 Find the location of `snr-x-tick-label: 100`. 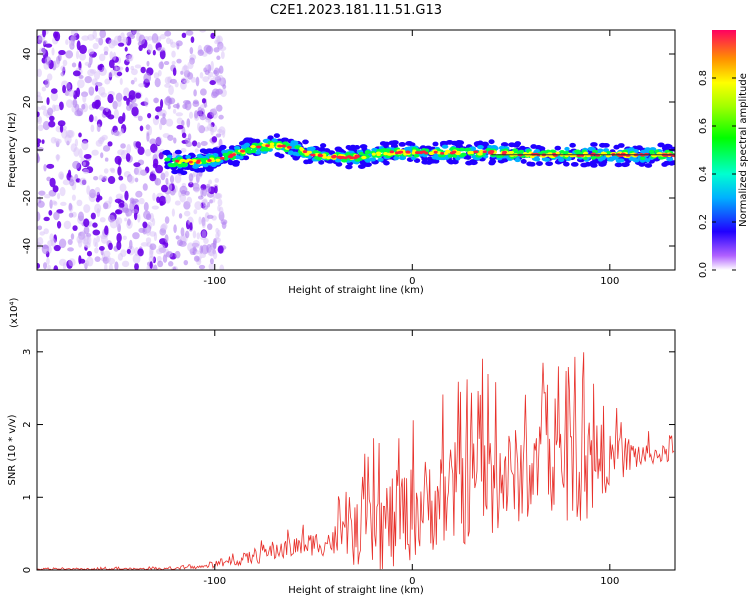

snr-x-tick-label: 100 is located at coordinates (609, 581).